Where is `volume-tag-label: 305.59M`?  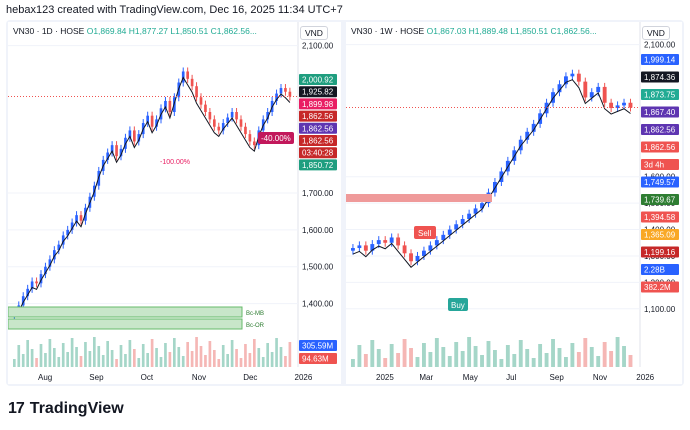 volume-tag-label: 305.59M is located at coordinates (317, 346).